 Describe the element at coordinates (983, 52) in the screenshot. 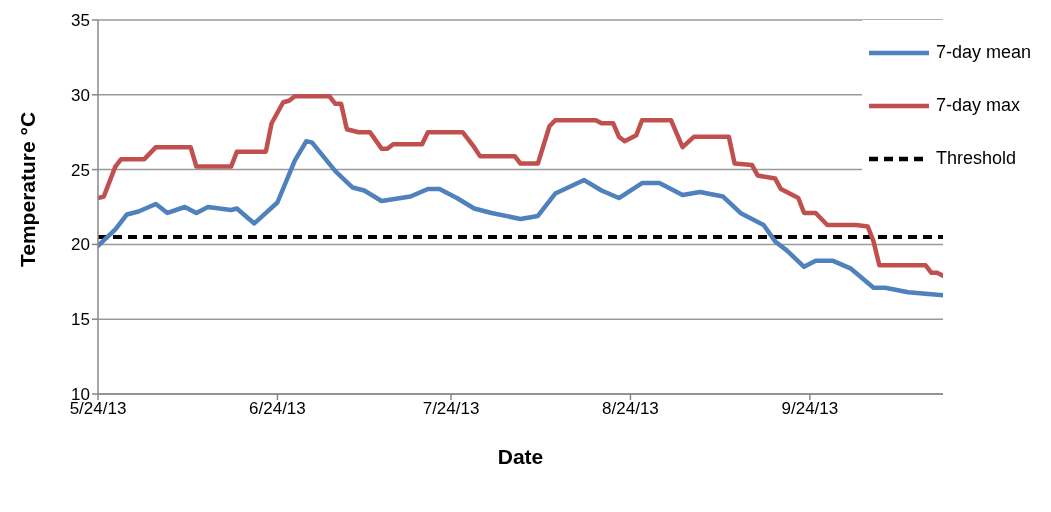

I see `legend-label: 7-day mean` at that location.